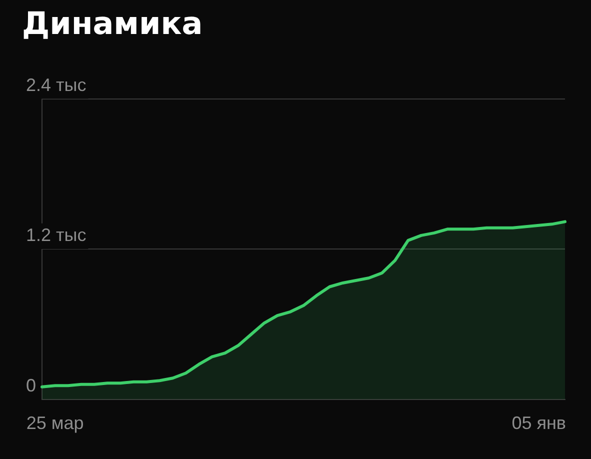  Describe the element at coordinates (112, 24) in the screenshot. I see `chart-title: Динамика` at that location.